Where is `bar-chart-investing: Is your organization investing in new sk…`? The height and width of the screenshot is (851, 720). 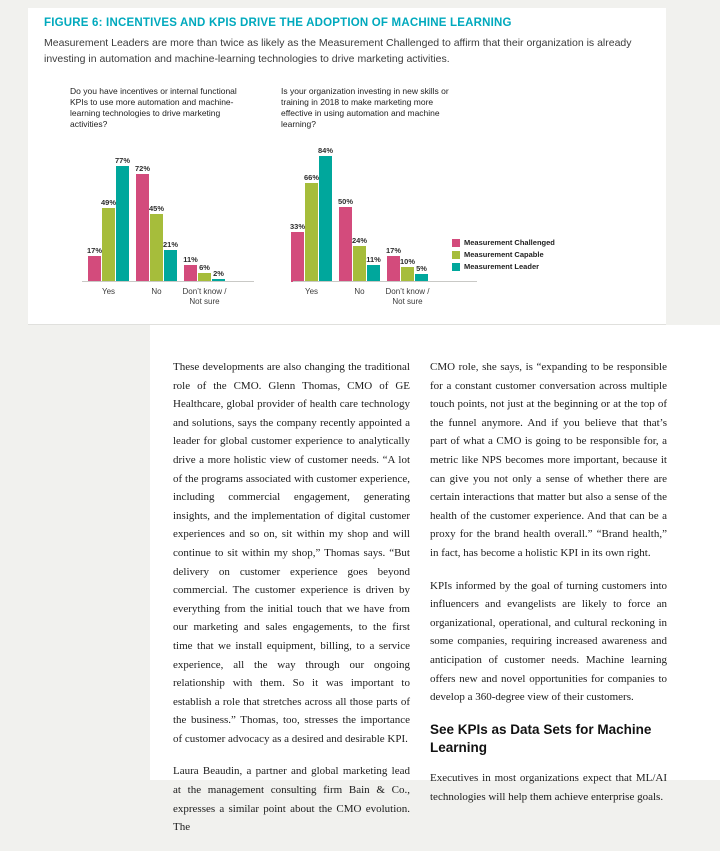 bar-chart-investing: Is your organization investing in new sk… is located at coordinates (379, 195).